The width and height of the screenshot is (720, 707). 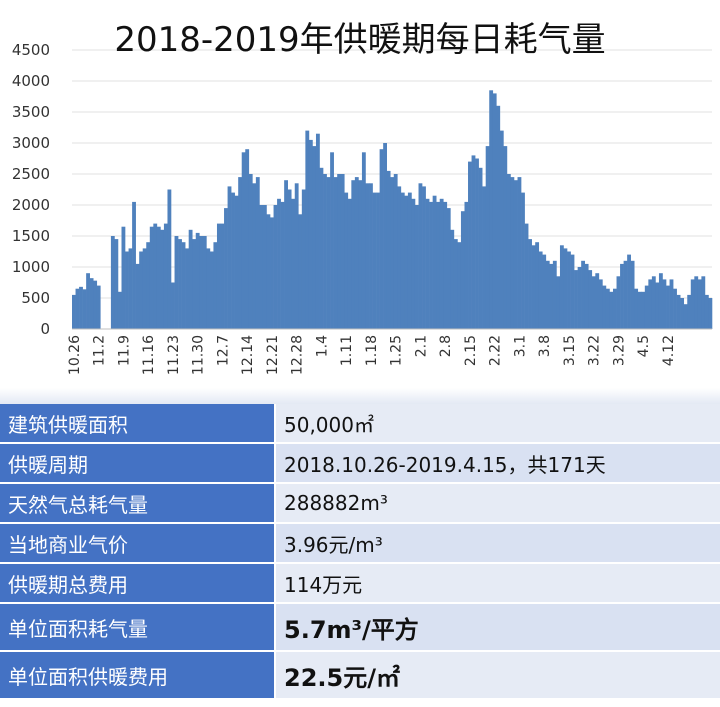 I want to click on row-value: 22.5元/㎡, so click(x=497, y=675).